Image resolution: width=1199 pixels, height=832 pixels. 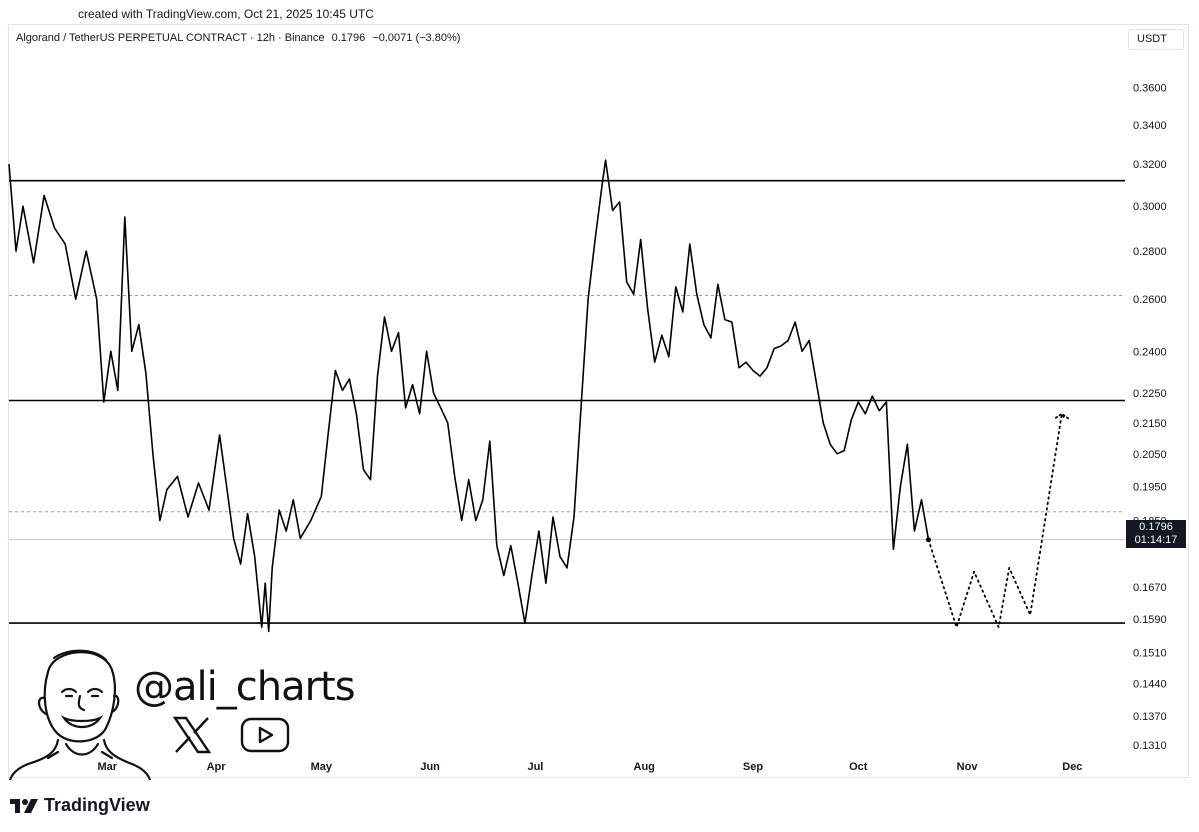 I want to click on tradingview-mark-icon, so click(x=24, y=805).